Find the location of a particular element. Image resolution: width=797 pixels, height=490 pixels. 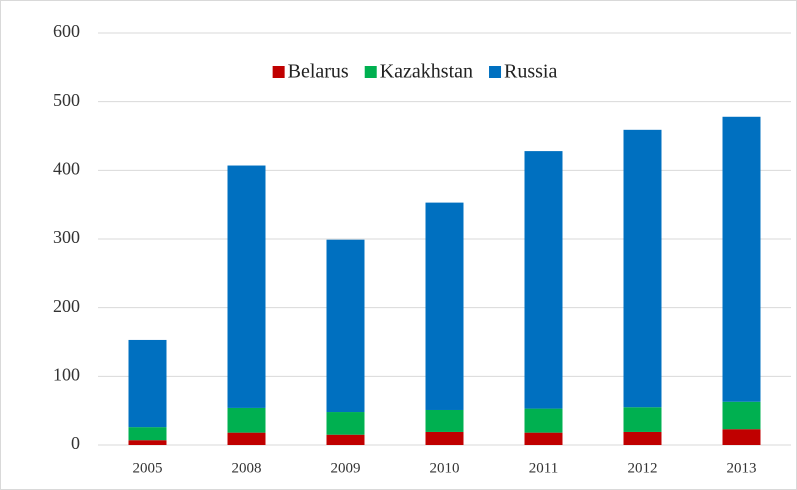

legend-label: Russia is located at coordinates (530, 72).